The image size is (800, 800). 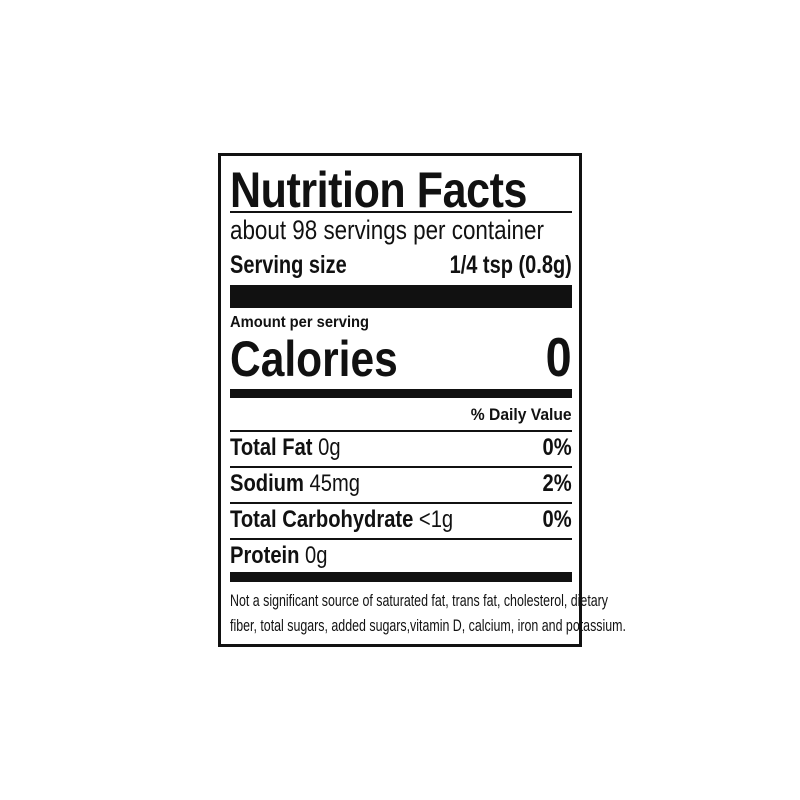 What do you see at coordinates (322, 519) in the screenshot?
I see `nutrient-name: Total Carbohydrate` at bounding box center [322, 519].